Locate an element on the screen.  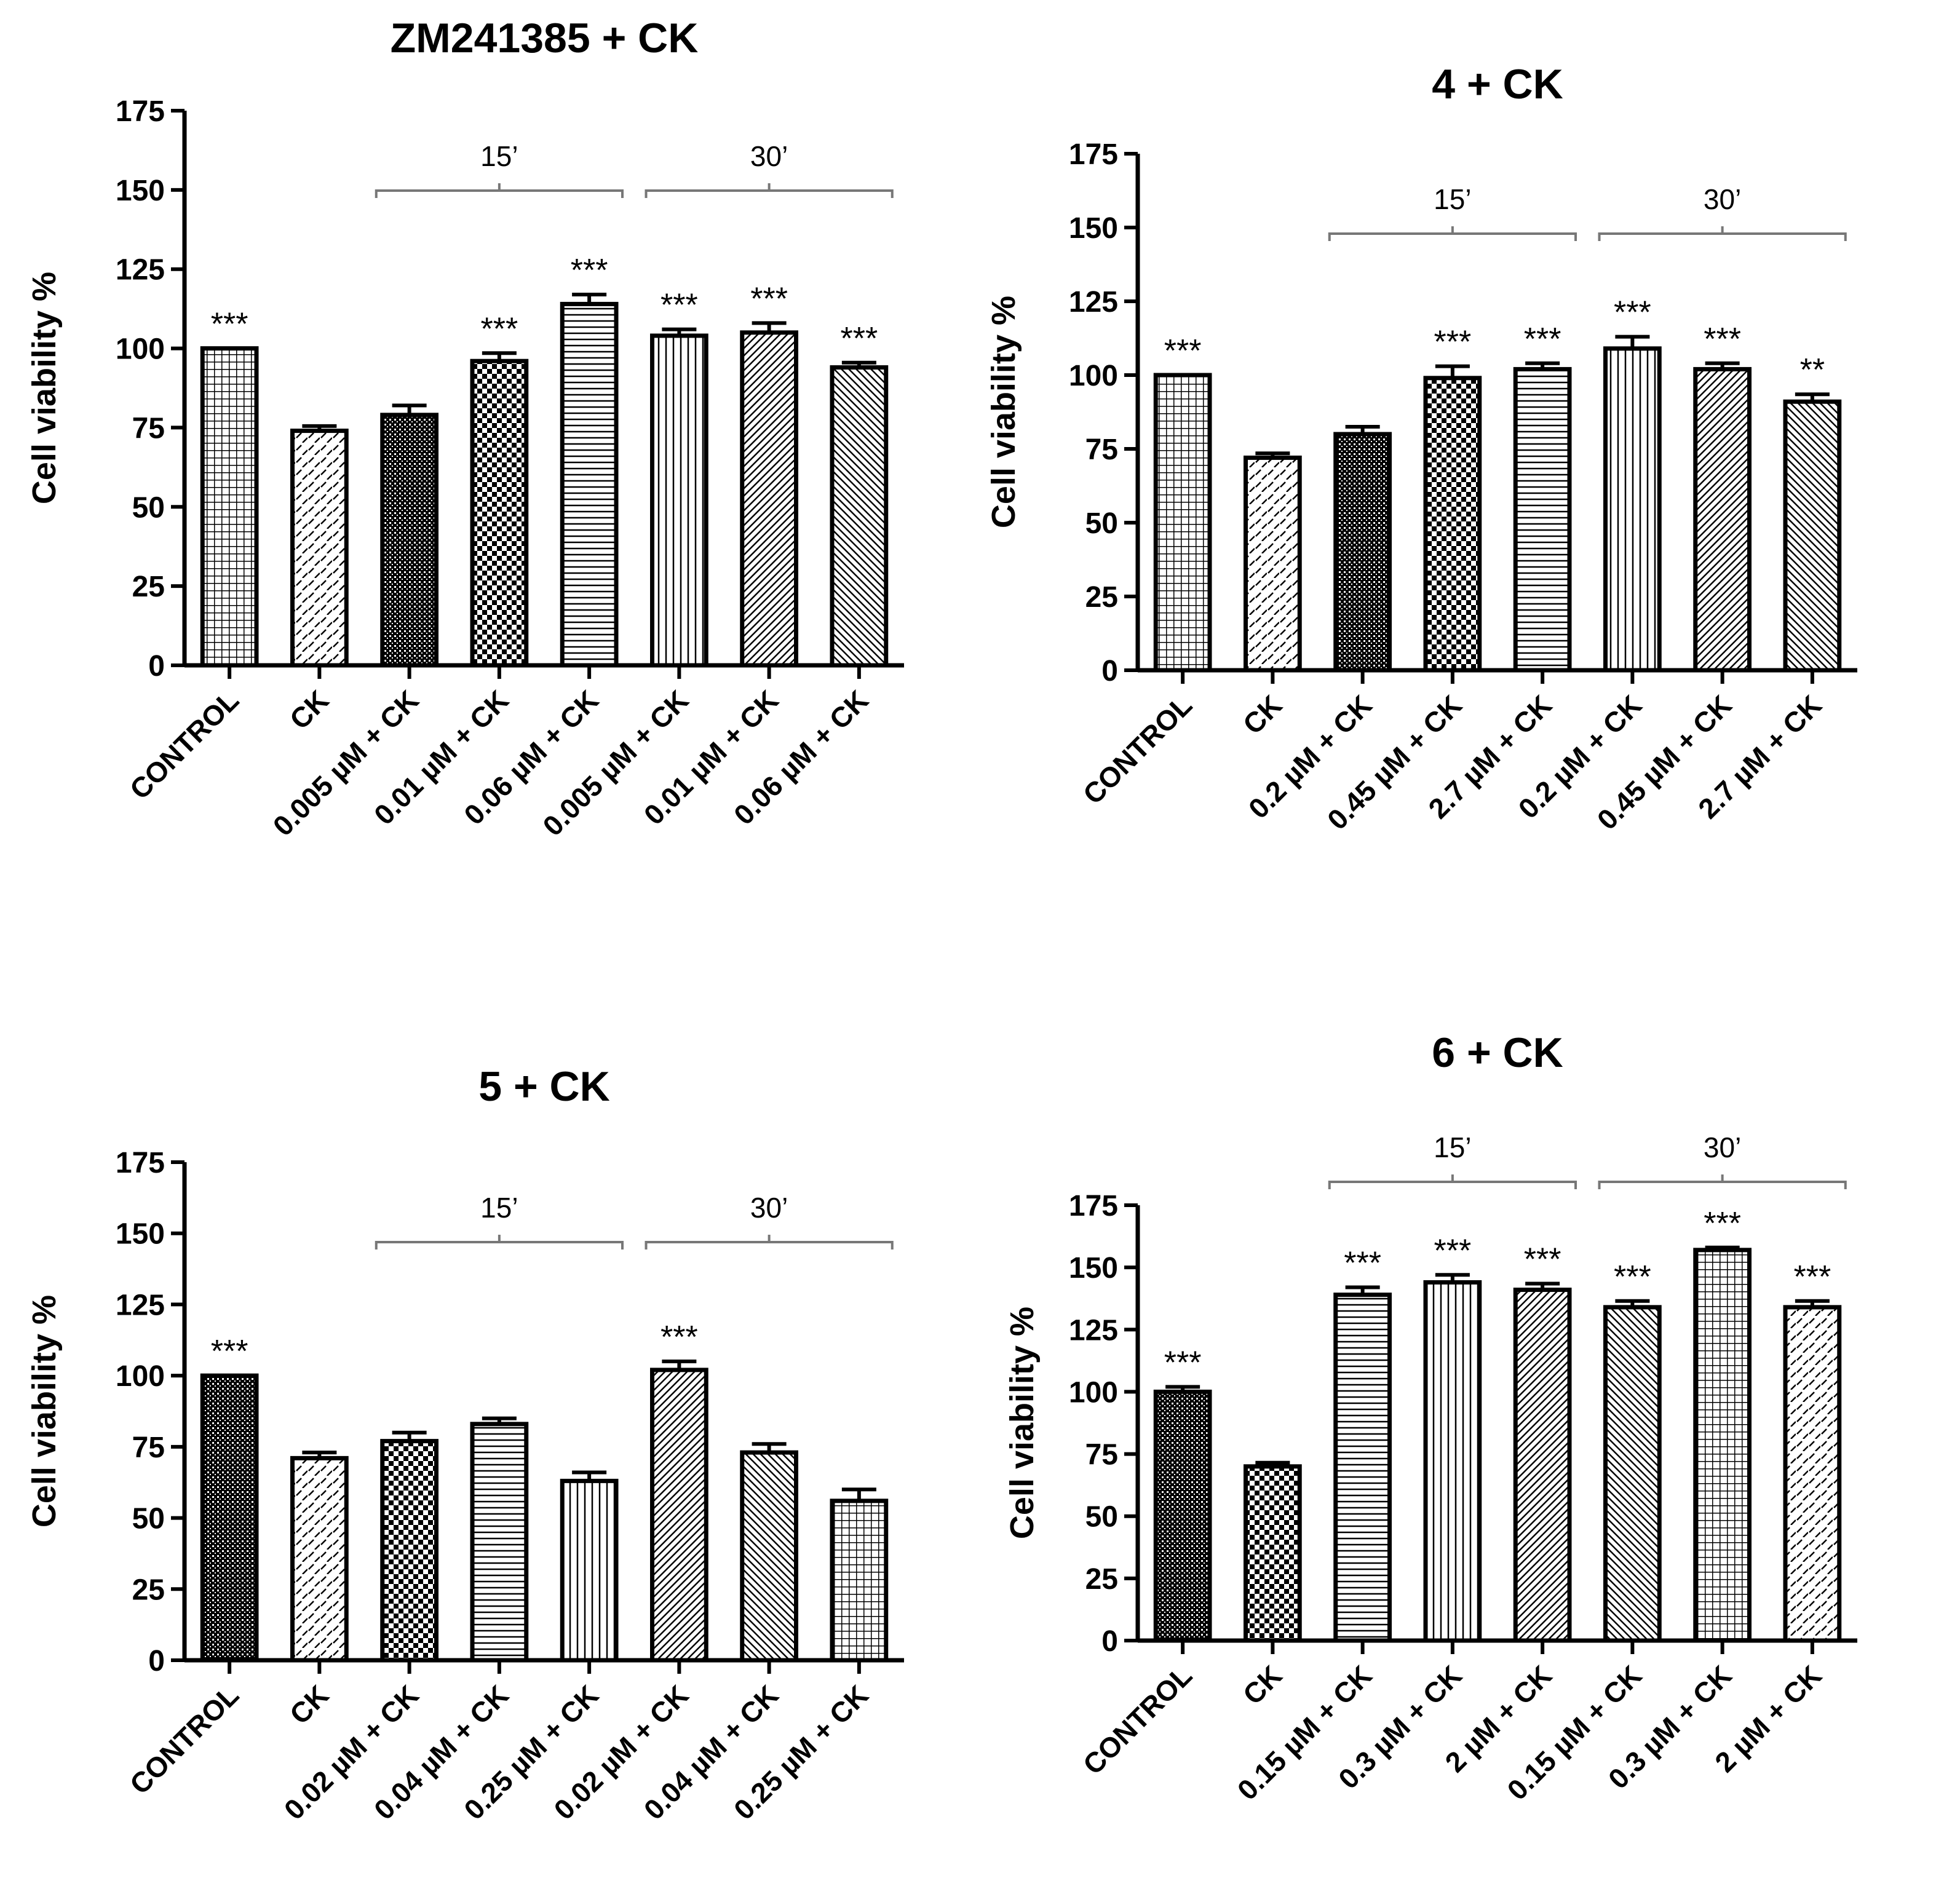
chart-title: 4 + CK is located at coordinates (1497, 84).